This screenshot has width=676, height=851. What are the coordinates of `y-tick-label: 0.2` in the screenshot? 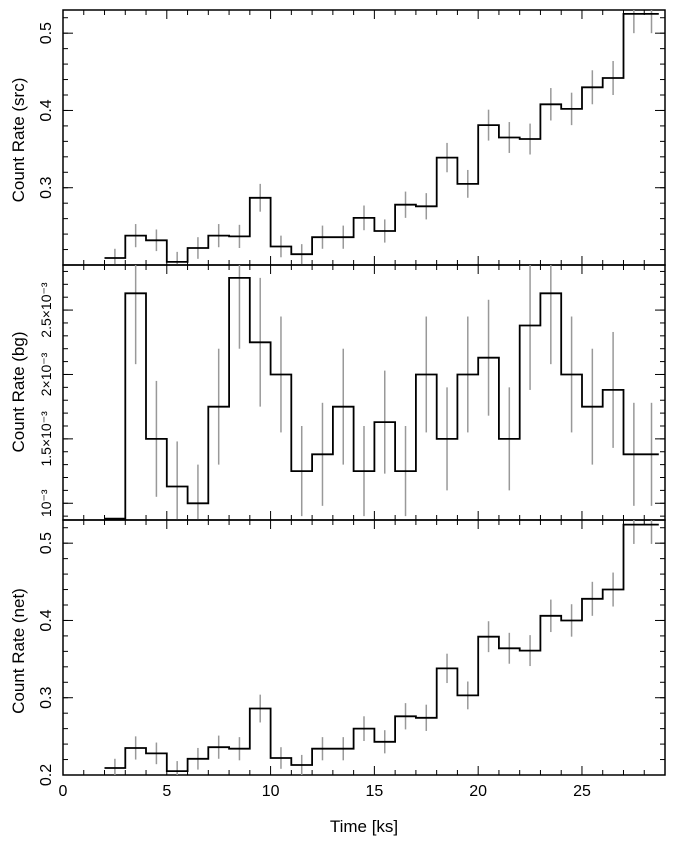 It's located at (46, 775).